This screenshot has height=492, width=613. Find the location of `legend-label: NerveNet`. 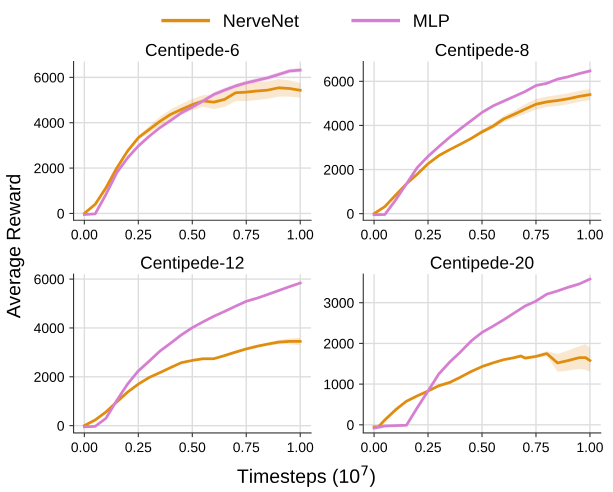

legend-label: NerveNet is located at coordinates (261, 21).